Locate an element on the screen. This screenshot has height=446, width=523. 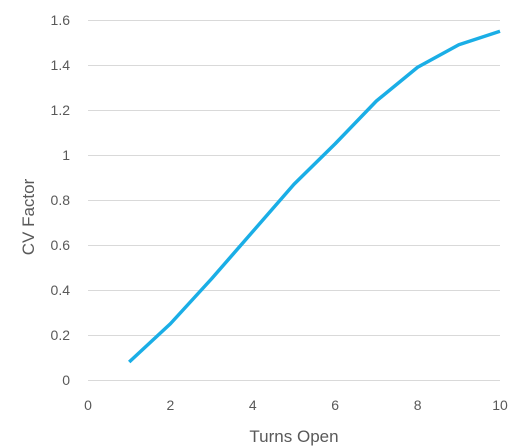
y-tick-label: 0.8 is located at coordinates (61, 200).